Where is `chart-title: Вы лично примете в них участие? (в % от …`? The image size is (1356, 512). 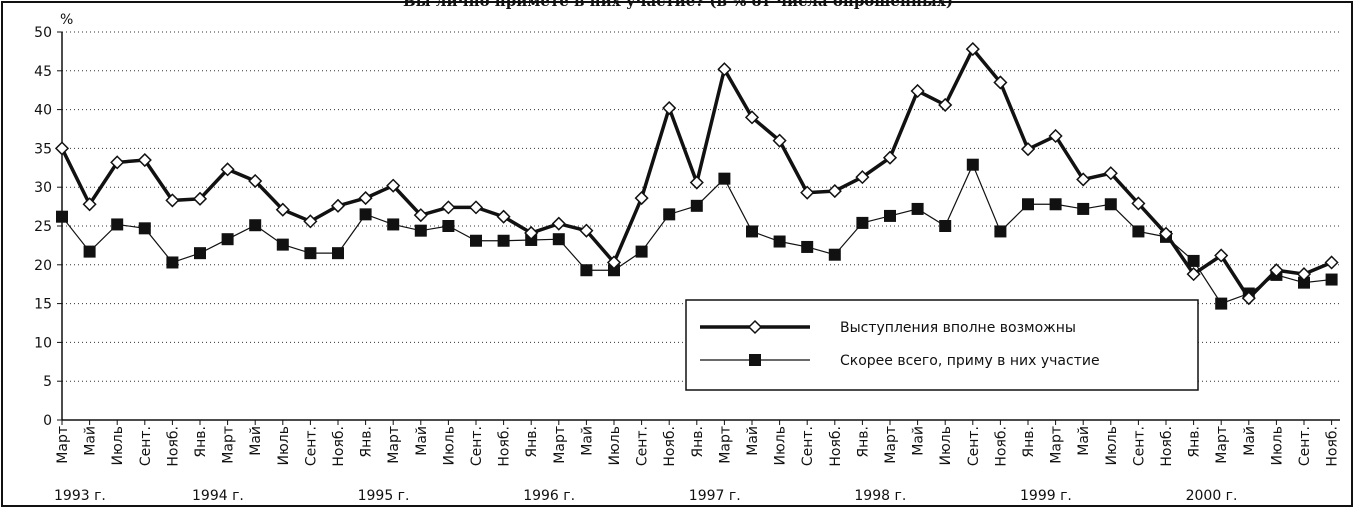 chart-title: Вы лично примете в них участие? (в % от … is located at coordinates (678, 5).